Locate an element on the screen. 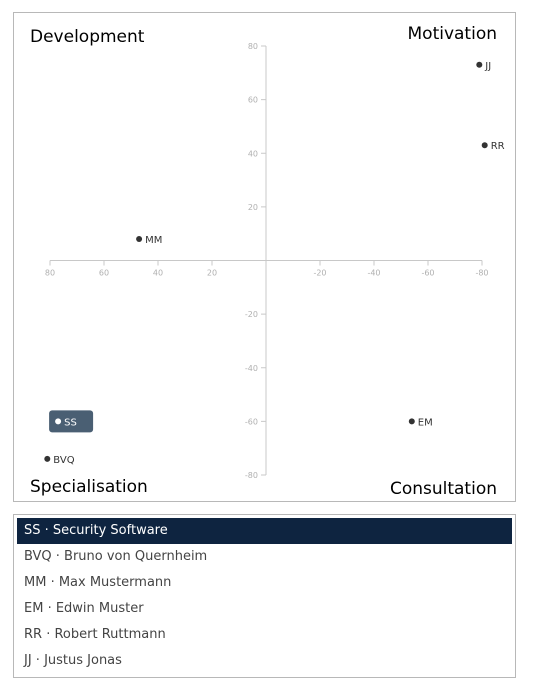 The width and height of the screenshot is (533, 684). selected-point-badge is located at coordinates (71, 421).